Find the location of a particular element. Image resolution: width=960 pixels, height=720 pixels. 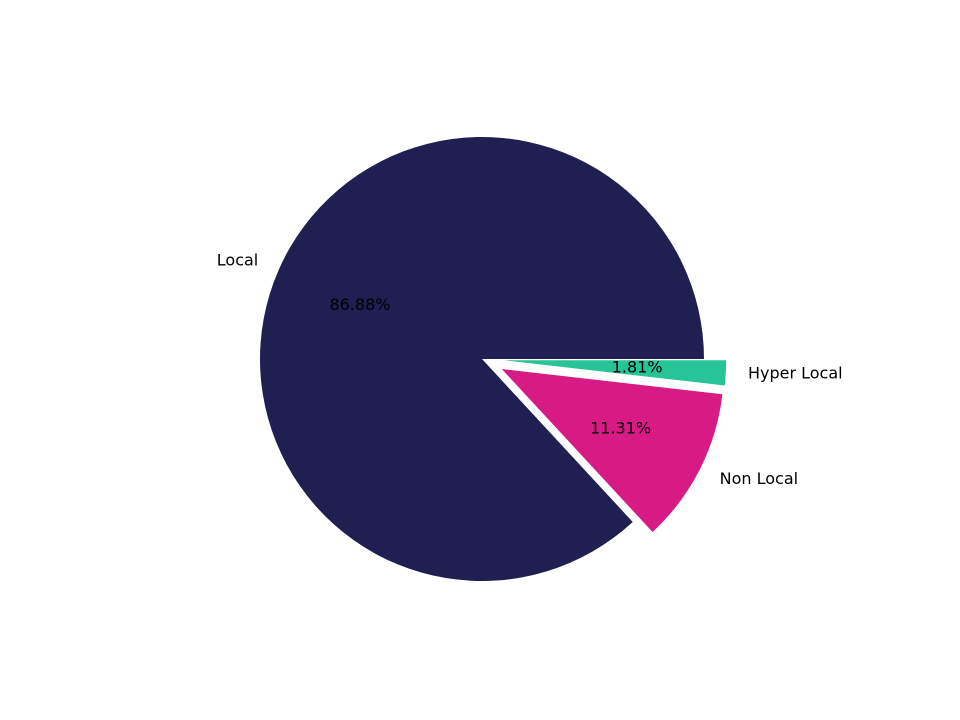

value-label: 1.81% is located at coordinates (637, 366).